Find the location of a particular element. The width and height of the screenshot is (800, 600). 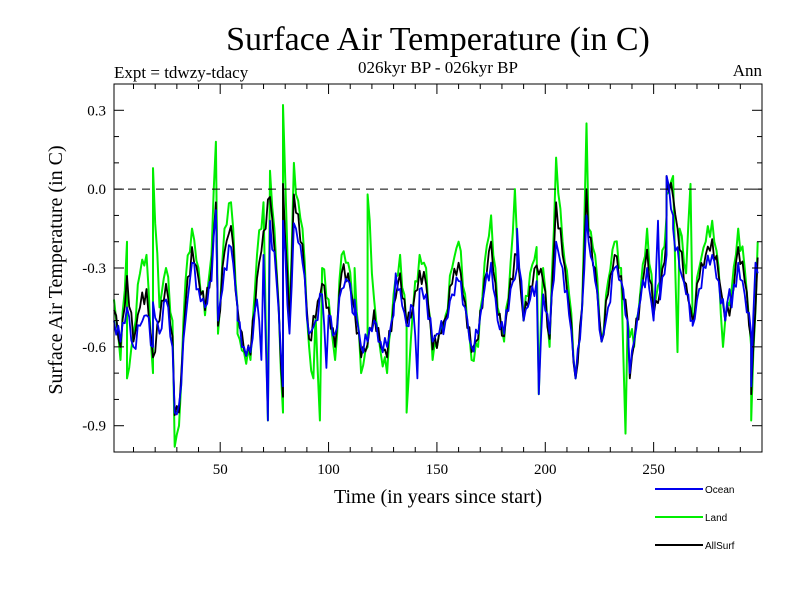

y-tick-label: 0.3 is located at coordinates (96, 111).